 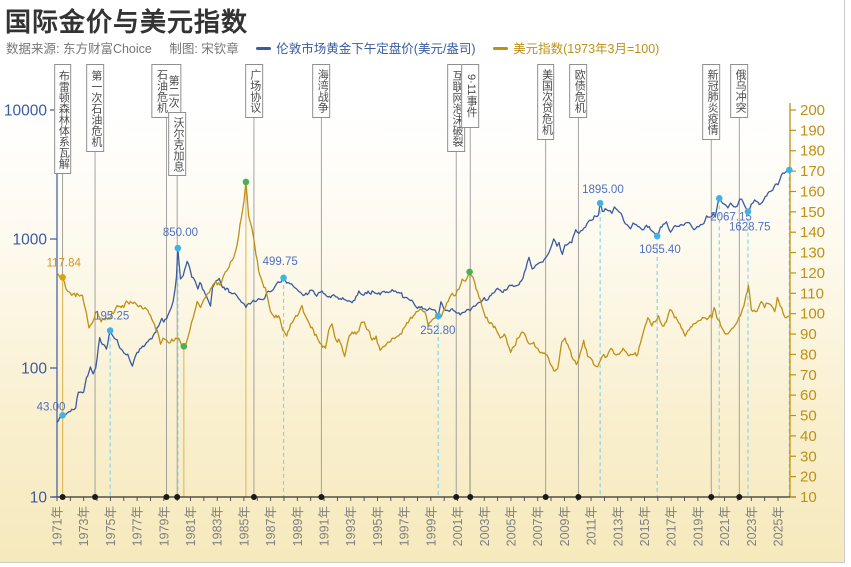 What do you see at coordinates (378, 526) in the screenshot?
I see `svg-text: 1995年` at bounding box center [378, 526].